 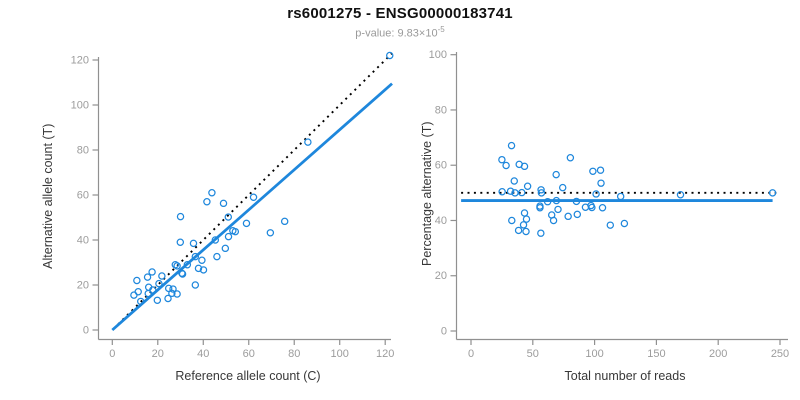 What do you see at coordinates (203, 354) in the screenshot?
I see `x-tick-label: 40` at bounding box center [203, 354].